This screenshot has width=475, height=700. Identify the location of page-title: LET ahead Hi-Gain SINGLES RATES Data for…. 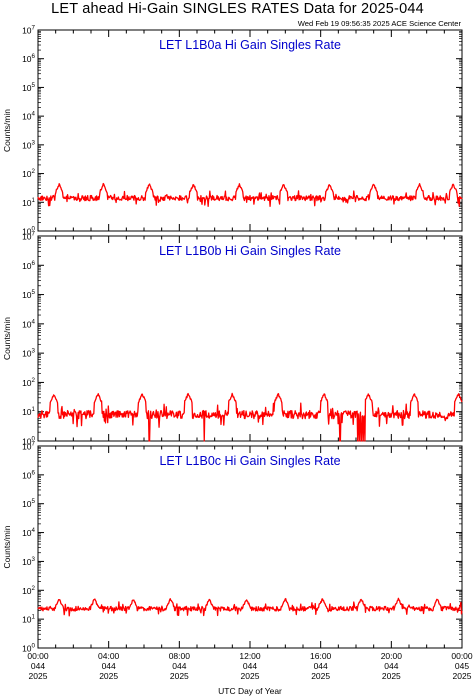
(237, 9).